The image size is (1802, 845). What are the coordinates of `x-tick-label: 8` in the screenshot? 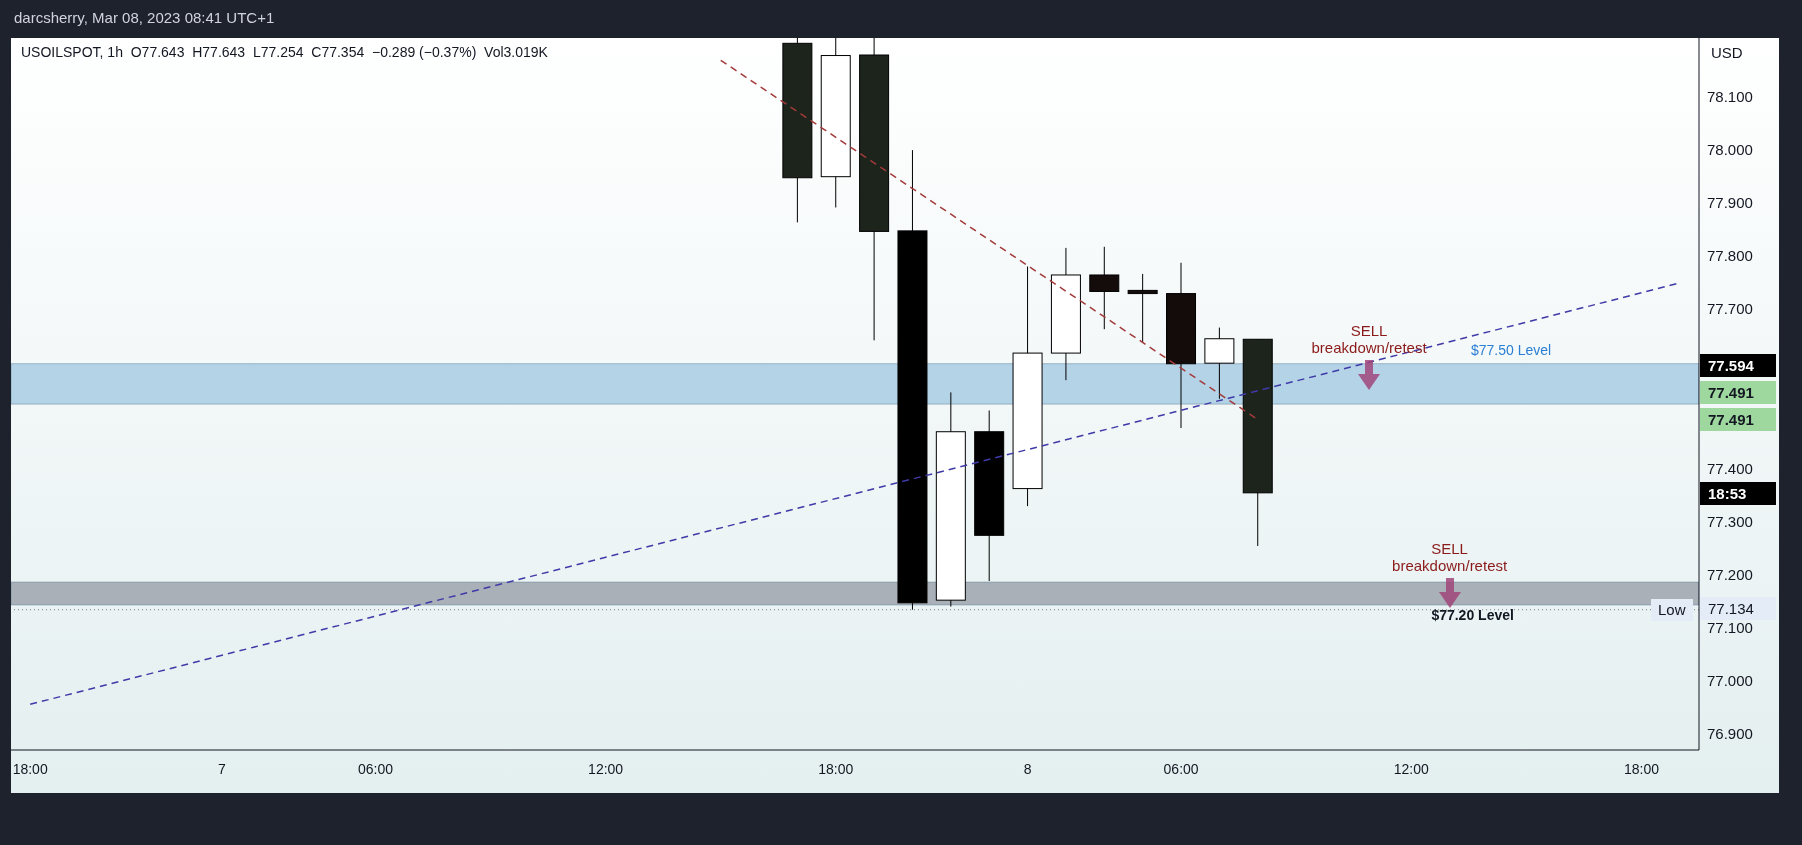 It's located at (1027, 769).